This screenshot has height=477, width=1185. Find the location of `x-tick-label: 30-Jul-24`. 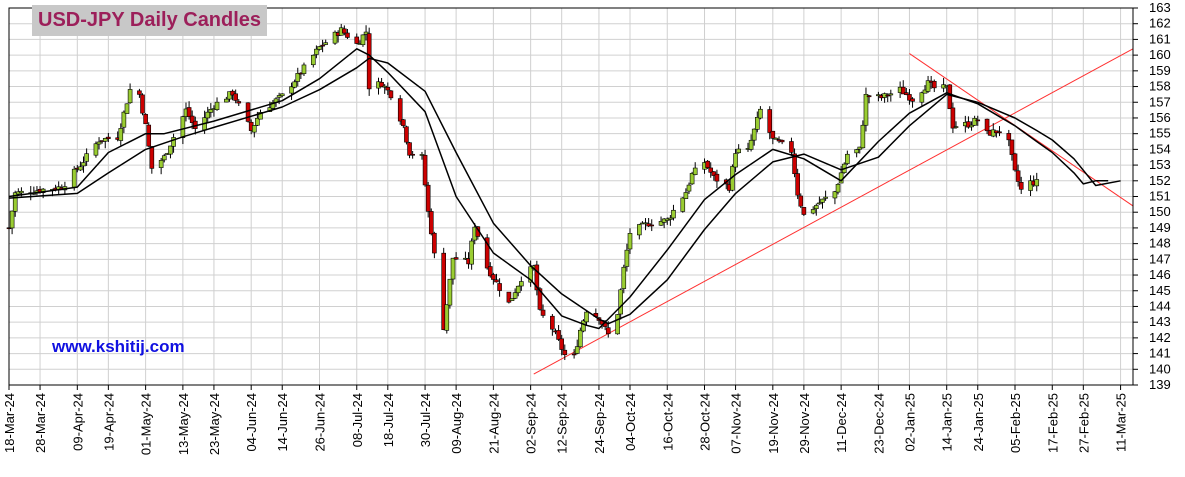

x-tick-label: 30-Jul-24 is located at coordinates (425, 420).